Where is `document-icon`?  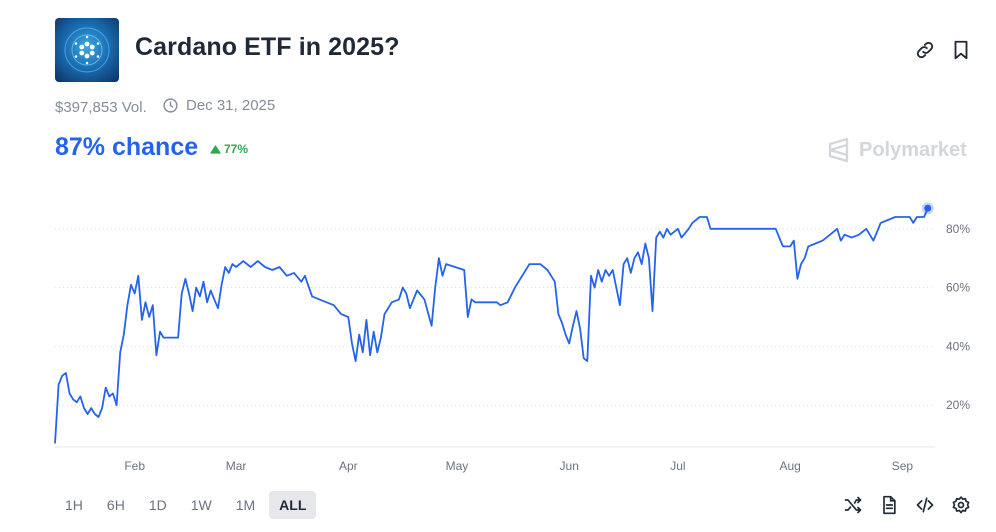 document-icon is located at coordinates (889, 505).